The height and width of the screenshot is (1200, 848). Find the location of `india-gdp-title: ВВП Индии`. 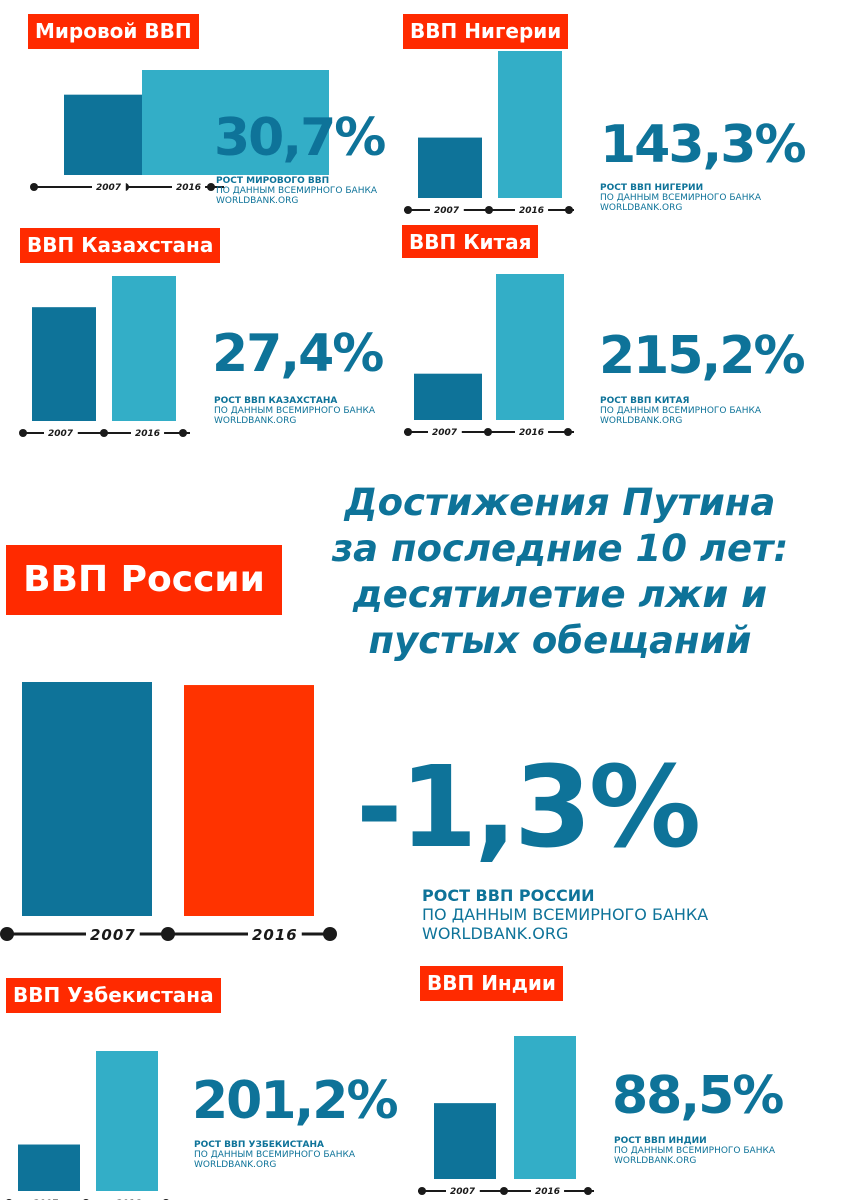

india-gdp-title: ВВП Индии is located at coordinates (491, 983).